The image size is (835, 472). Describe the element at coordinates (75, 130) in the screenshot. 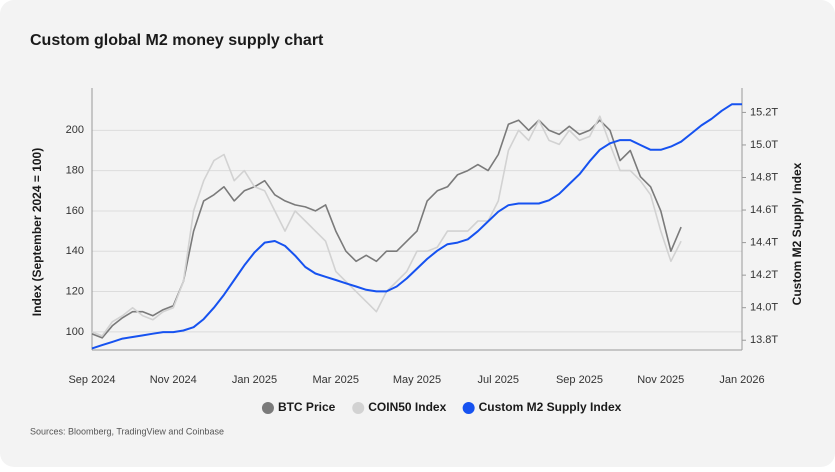

I see `y-tick-label: 200` at that location.